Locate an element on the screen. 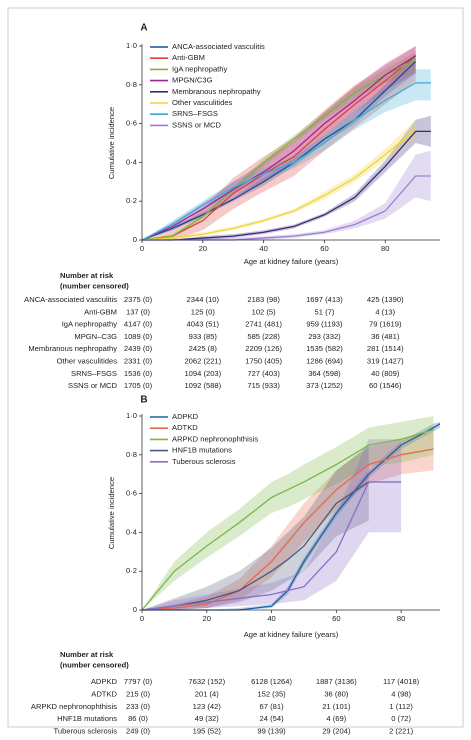 This screenshot has width=471, height=740. risk-cell: 2 (221) is located at coordinates (401, 731).